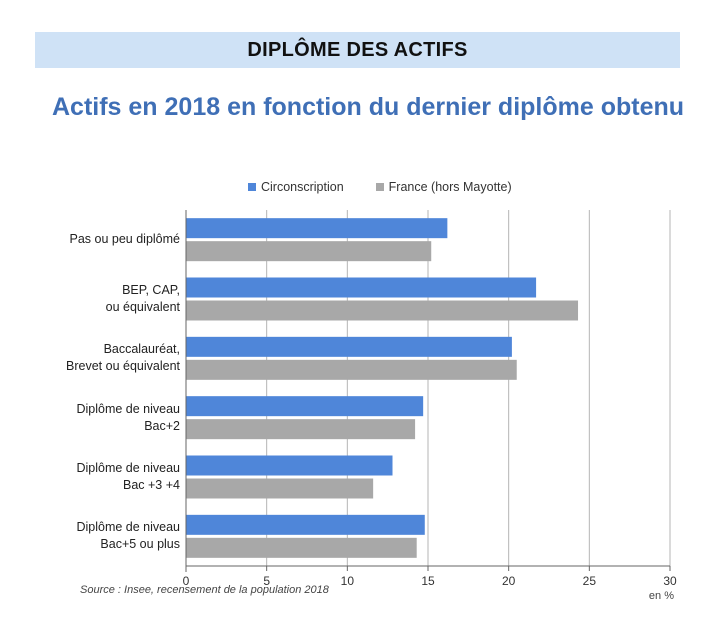 The image size is (711, 630). I want to click on legend-item-circonscription: Circonscription, so click(296, 187).